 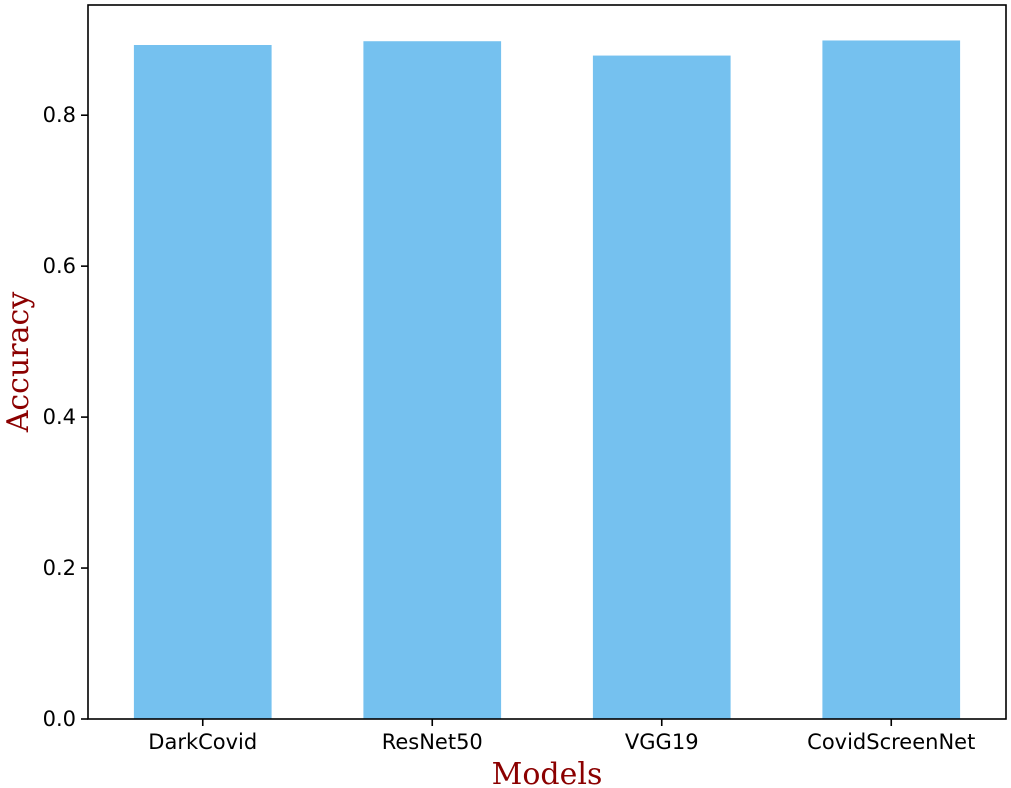 What do you see at coordinates (432, 742) in the screenshot?
I see `x-tick-label: ResNet50` at bounding box center [432, 742].